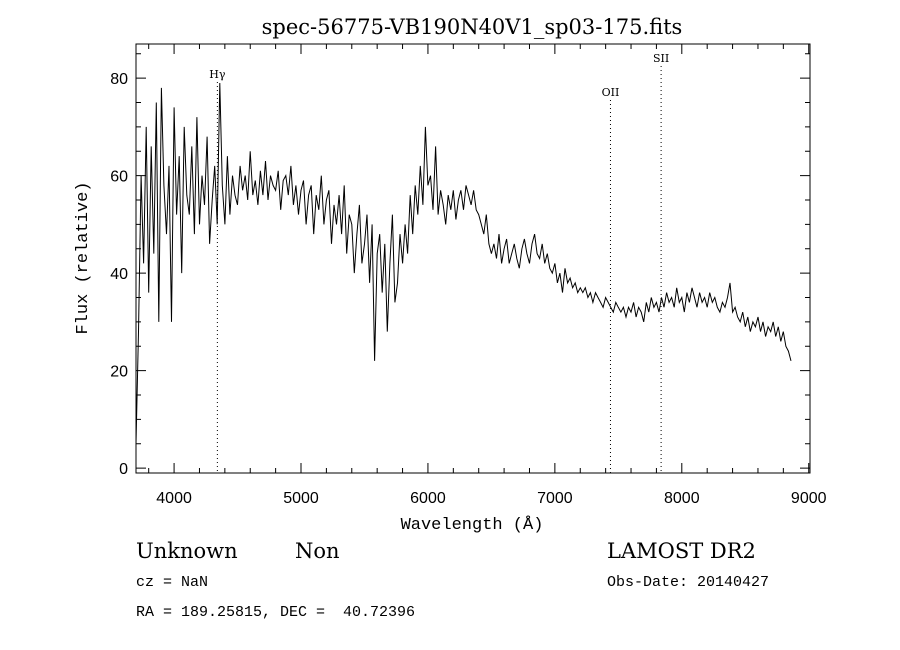 This screenshot has height=650, width=900. What do you see at coordinates (555, 498) in the screenshot?
I see `x-tick-label: 7000` at bounding box center [555, 498].